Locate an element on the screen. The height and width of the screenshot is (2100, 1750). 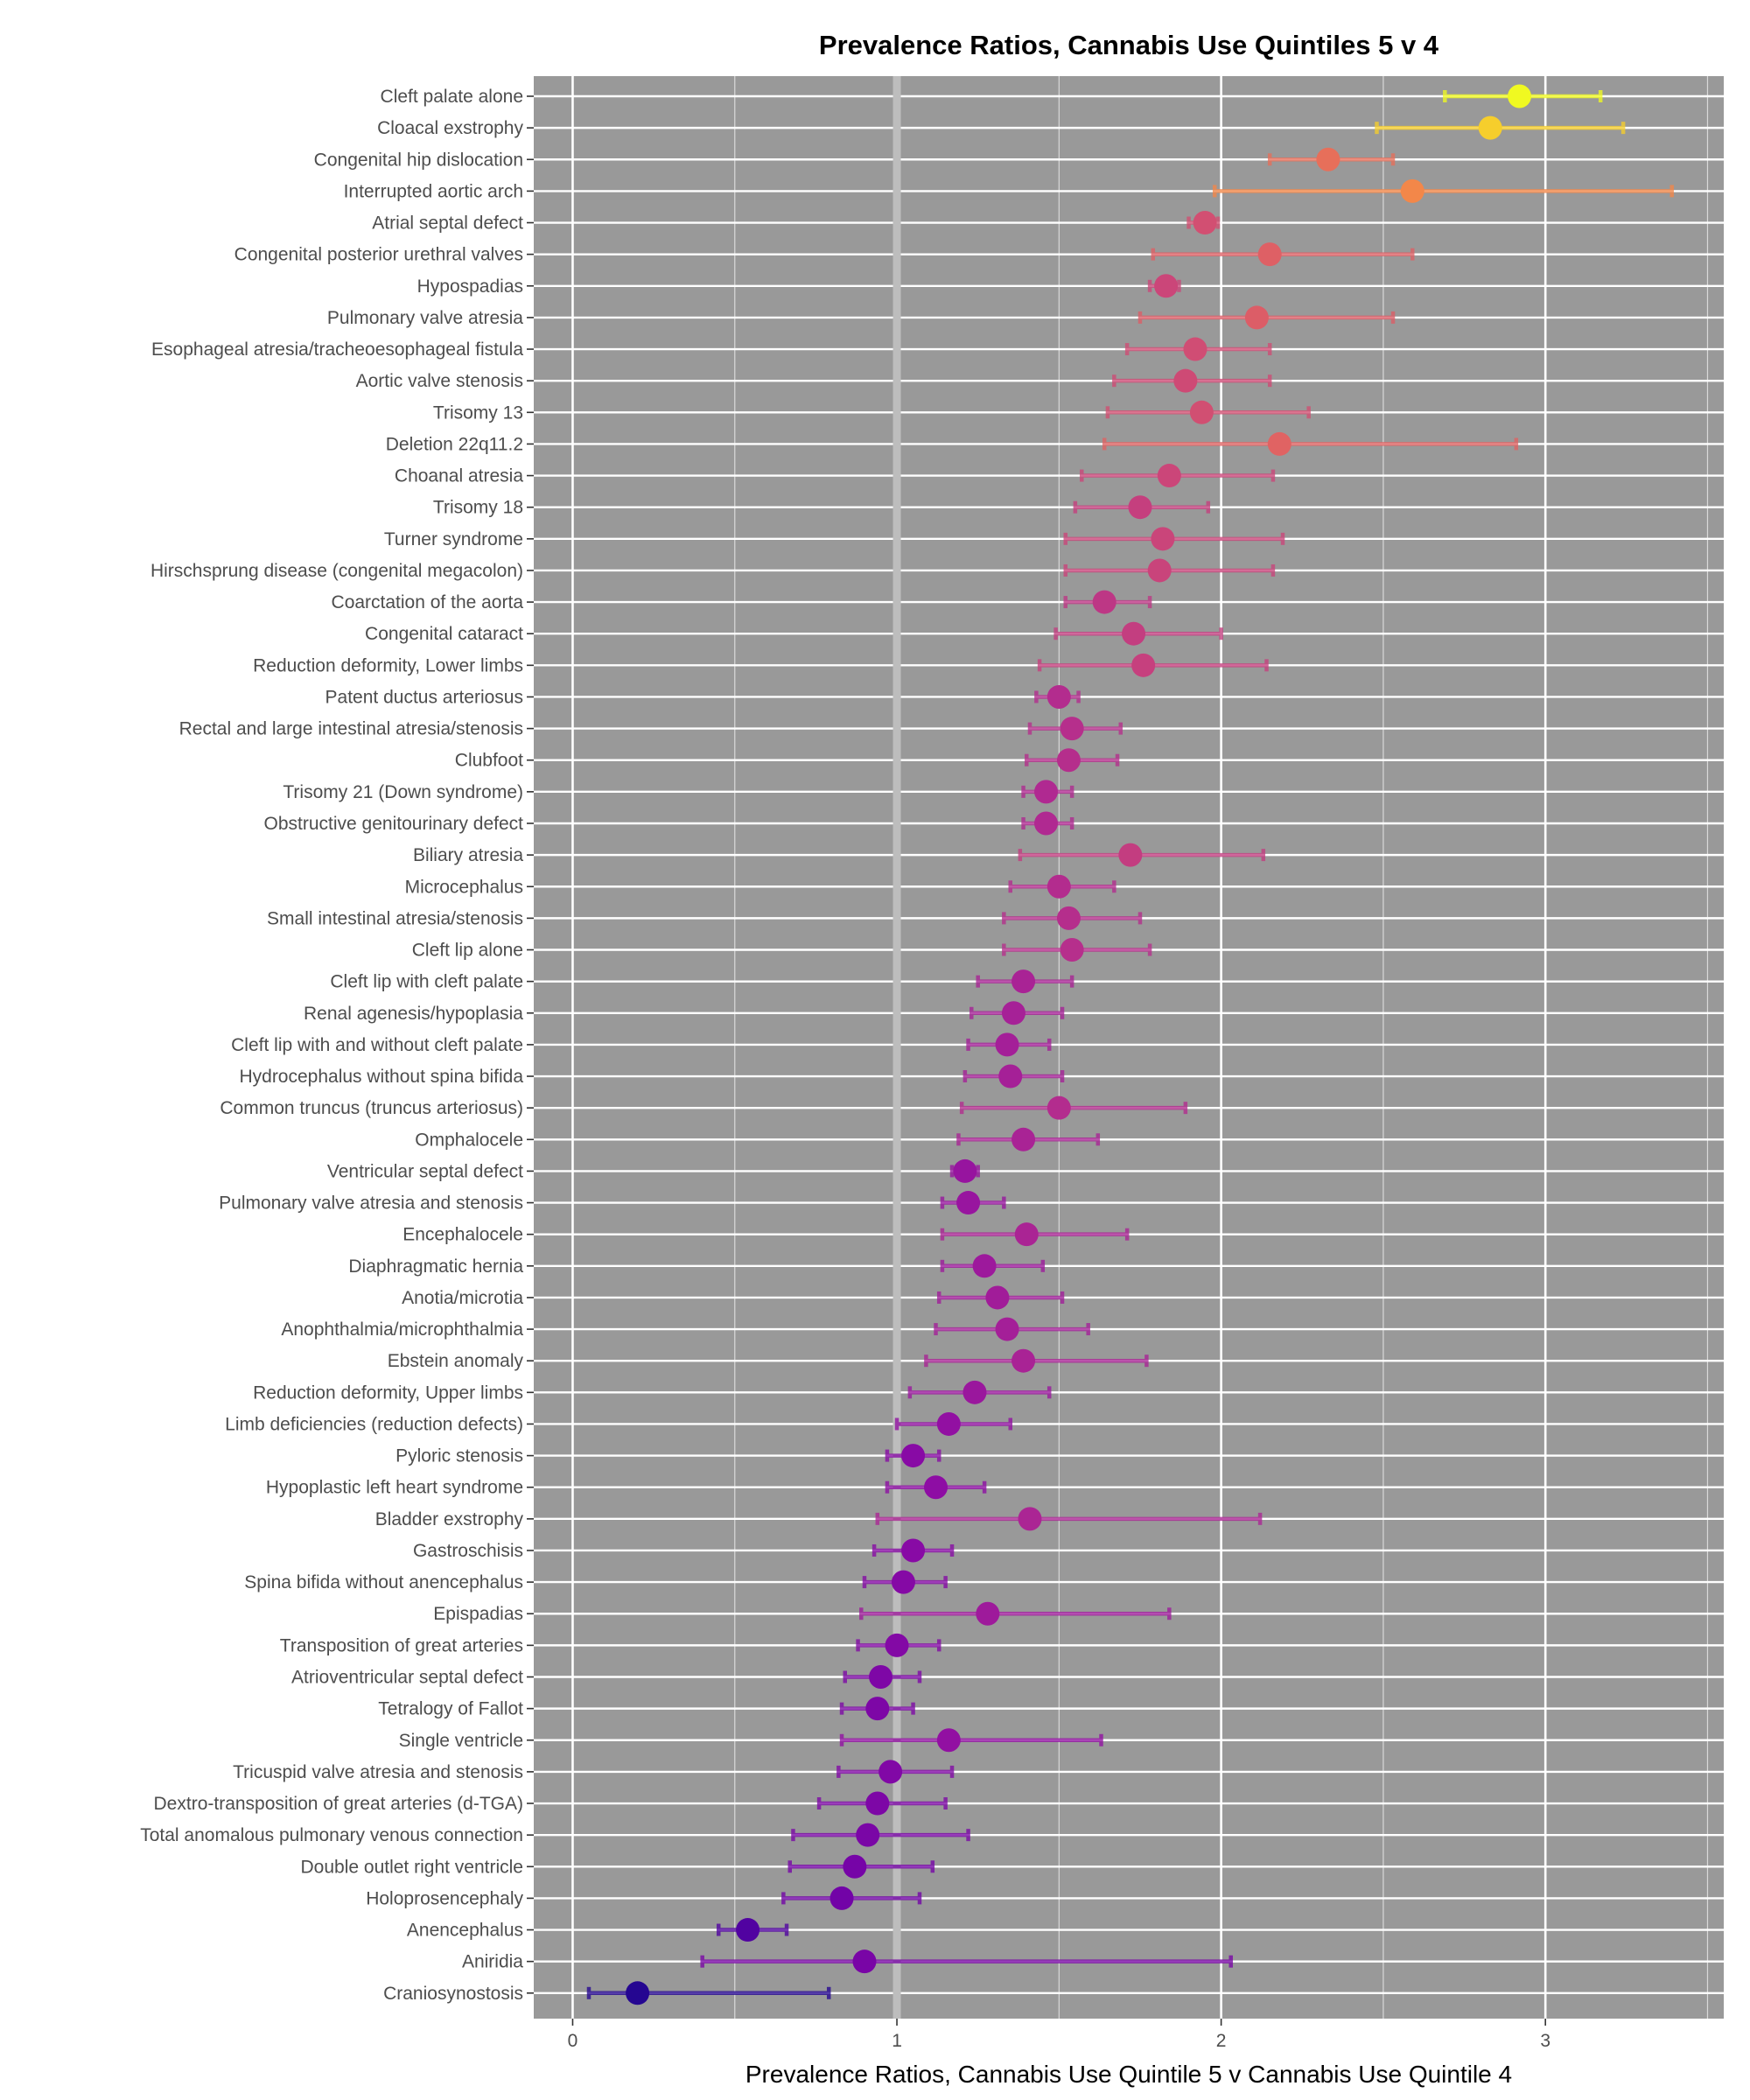
category-label: Cleft lip alone is located at coordinates (467, 951).